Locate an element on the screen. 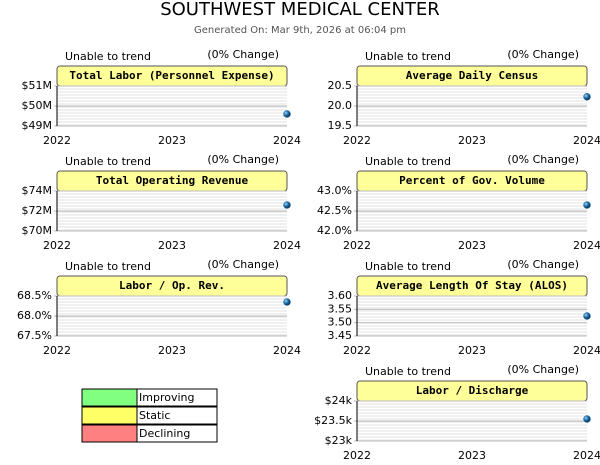 The width and height of the screenshot is (600, 465). y-tick-label: 19.5 is located at coordinates (340, 125).